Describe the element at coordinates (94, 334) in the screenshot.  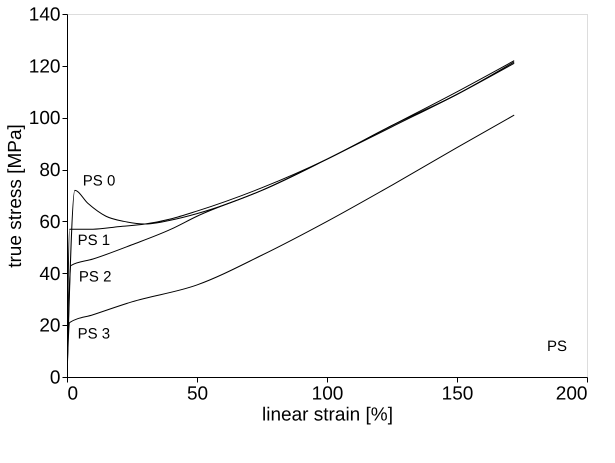
I see `series-label: PS 3` at that location.